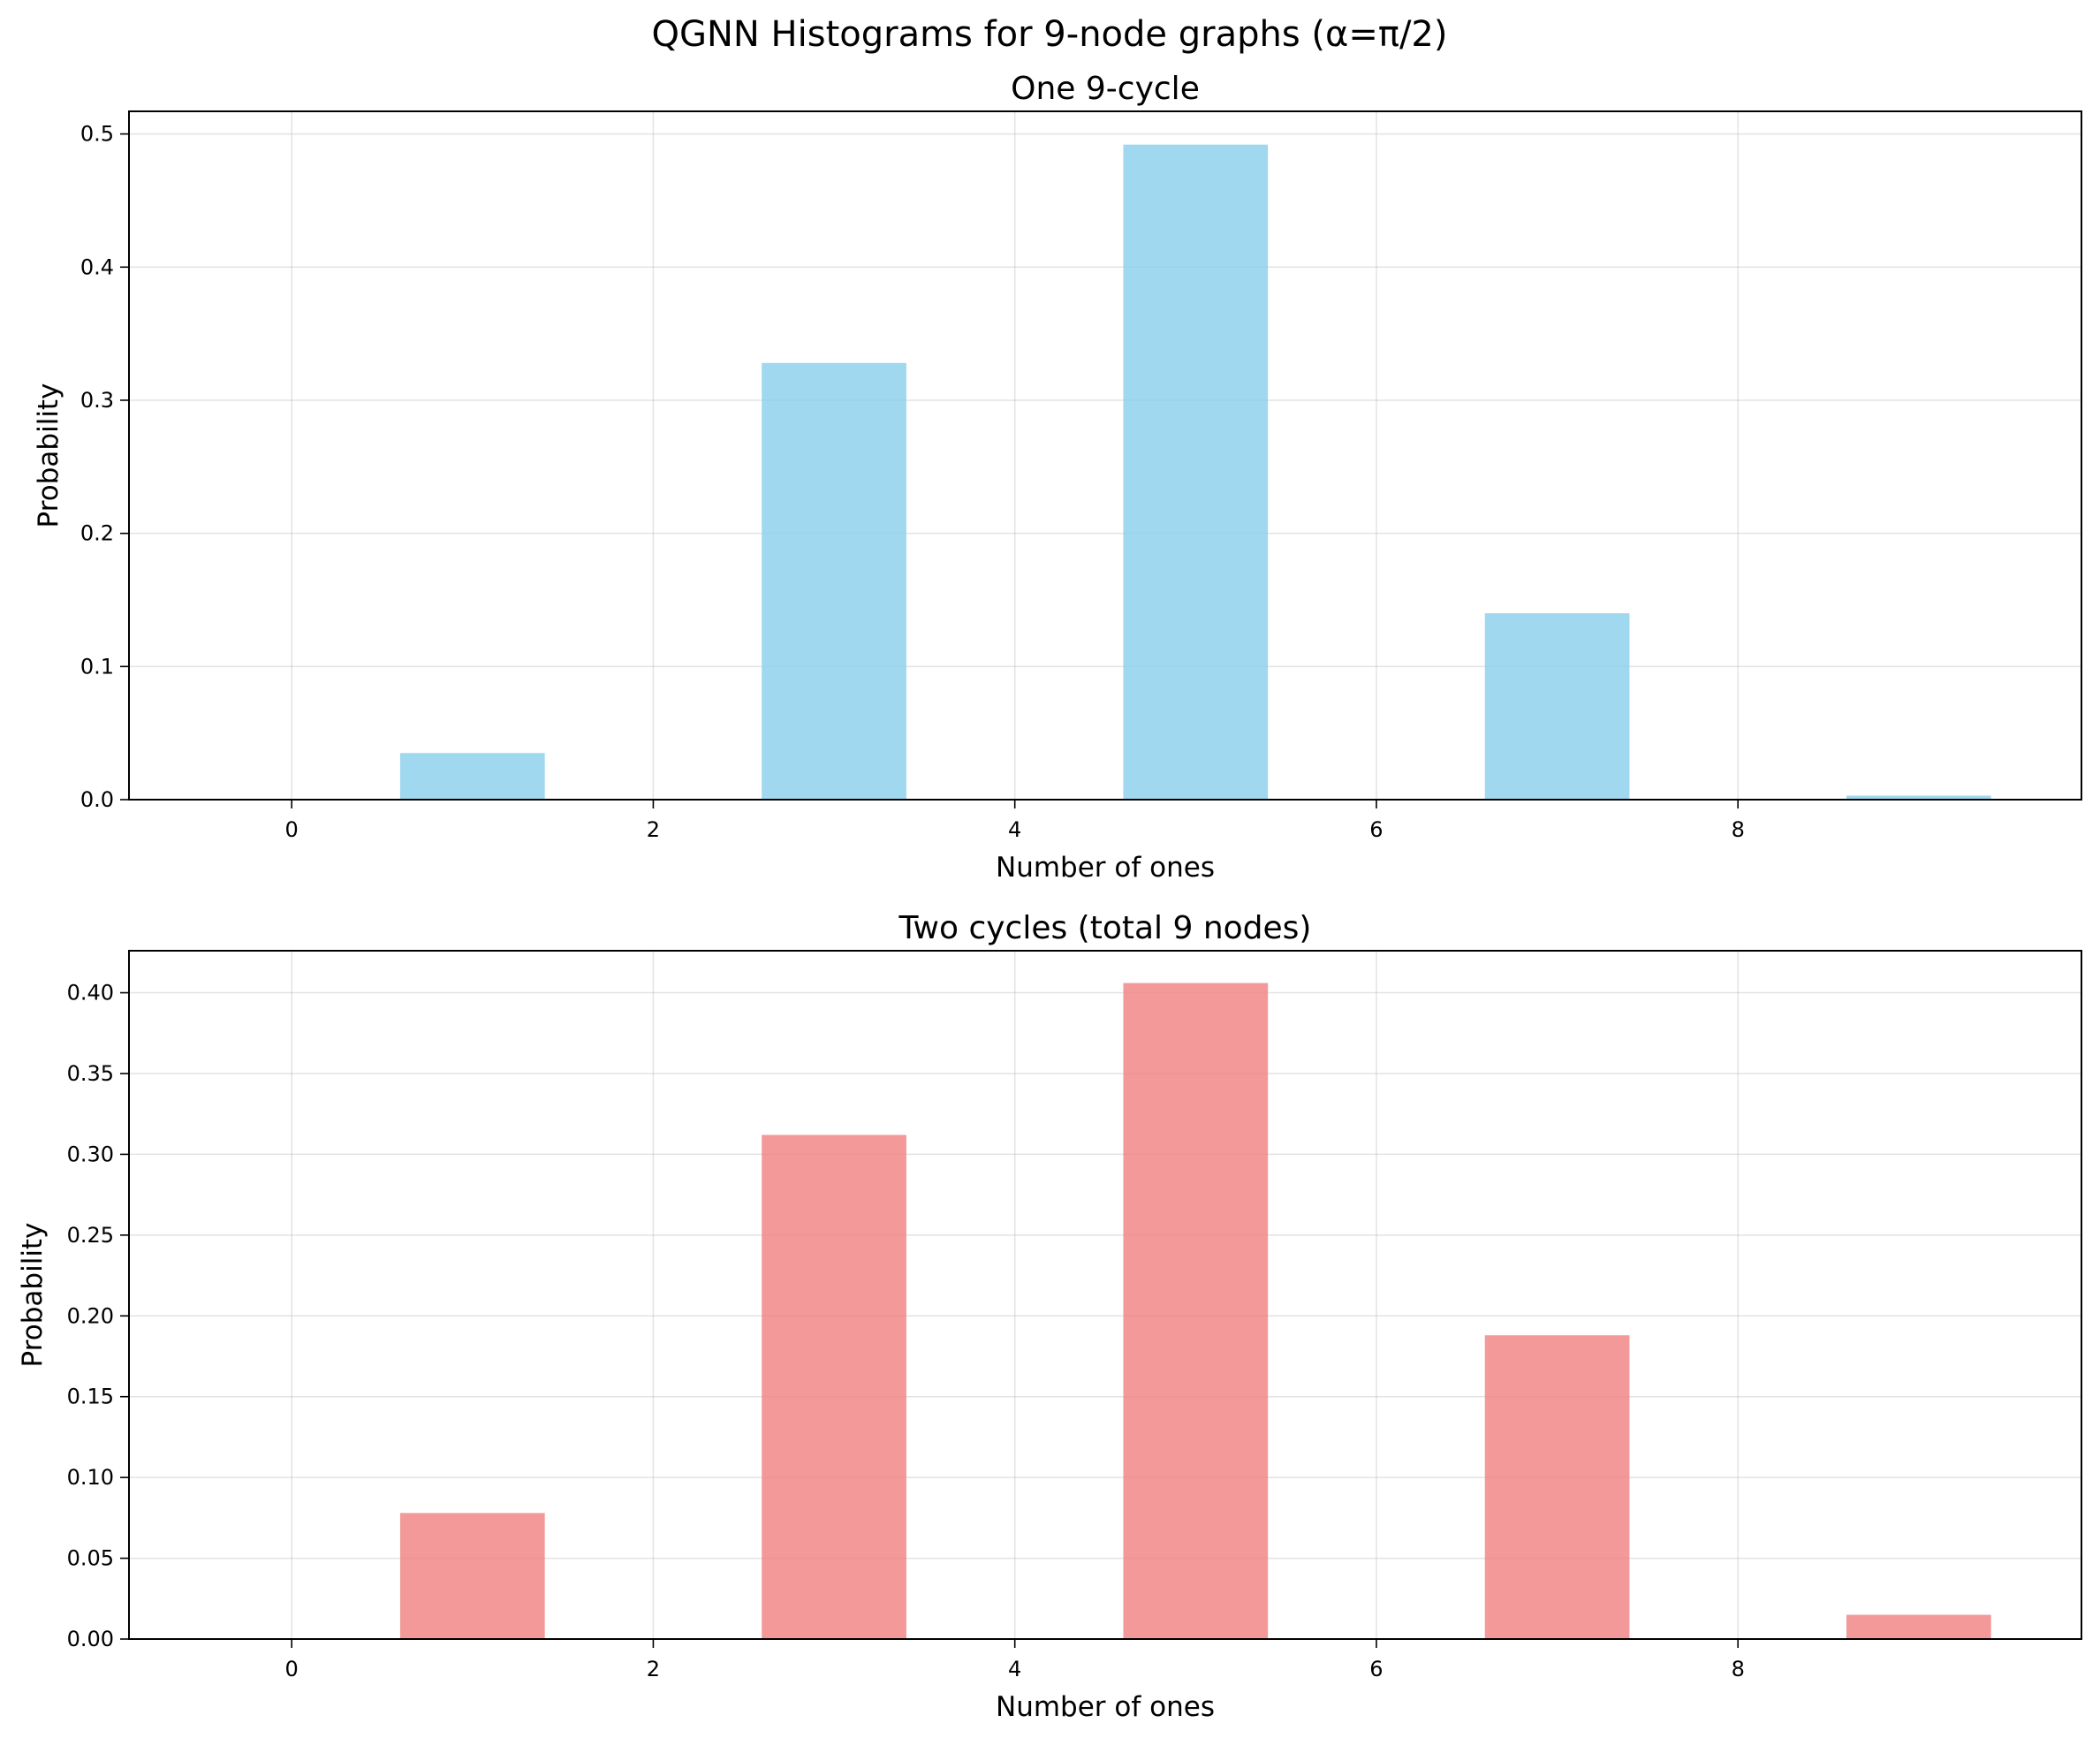 The height and width of the screenshot is (1738, 2100). Describe the element at coordinates (91, 1397) in the screenshot. I see `y-tick-label: 0.15` at that location.